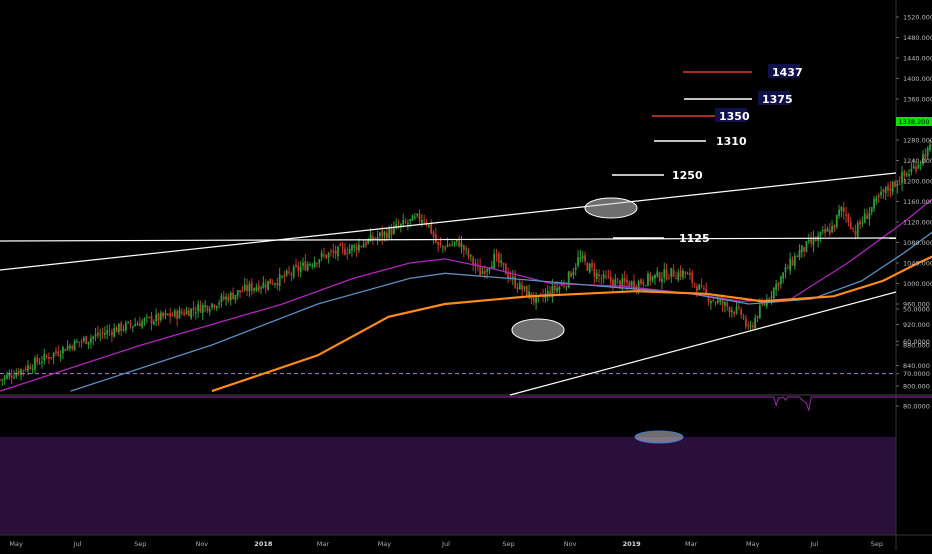 The width and height of the screenshot is (932, 554). I want to click on support-ellipse, so click(538, 330).